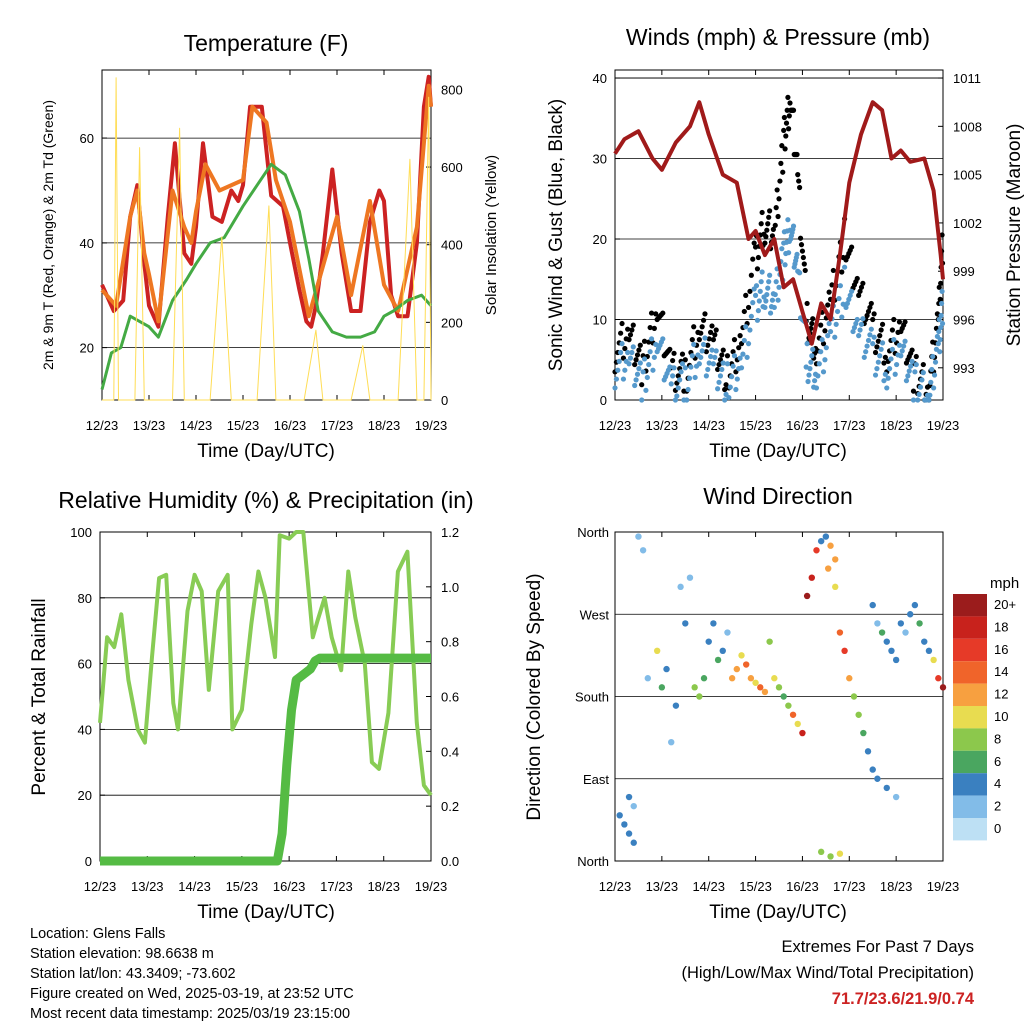 The height and width of the screenshot is (1024, 1024). I want to click on winds-xtick-label: 19/23, so click(943, 425).